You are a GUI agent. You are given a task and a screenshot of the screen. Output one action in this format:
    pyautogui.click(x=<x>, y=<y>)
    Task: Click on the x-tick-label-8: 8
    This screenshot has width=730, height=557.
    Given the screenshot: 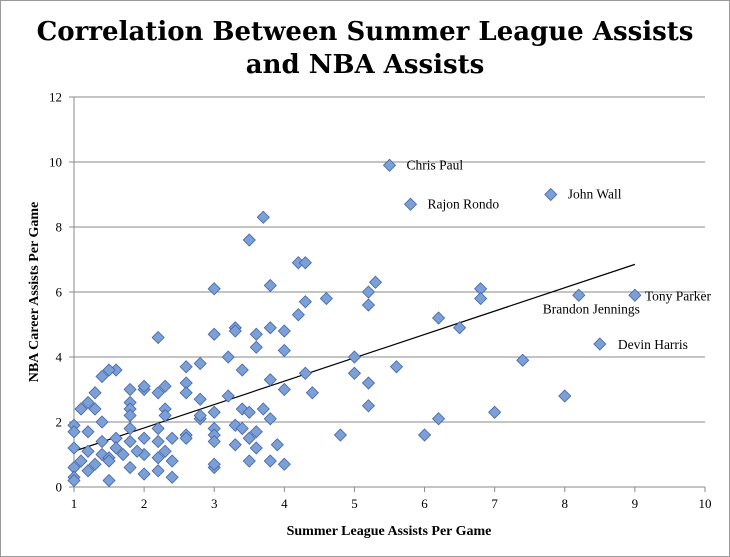 What is the action you would take?
    pyautogui.click(x=565, y=503)
    